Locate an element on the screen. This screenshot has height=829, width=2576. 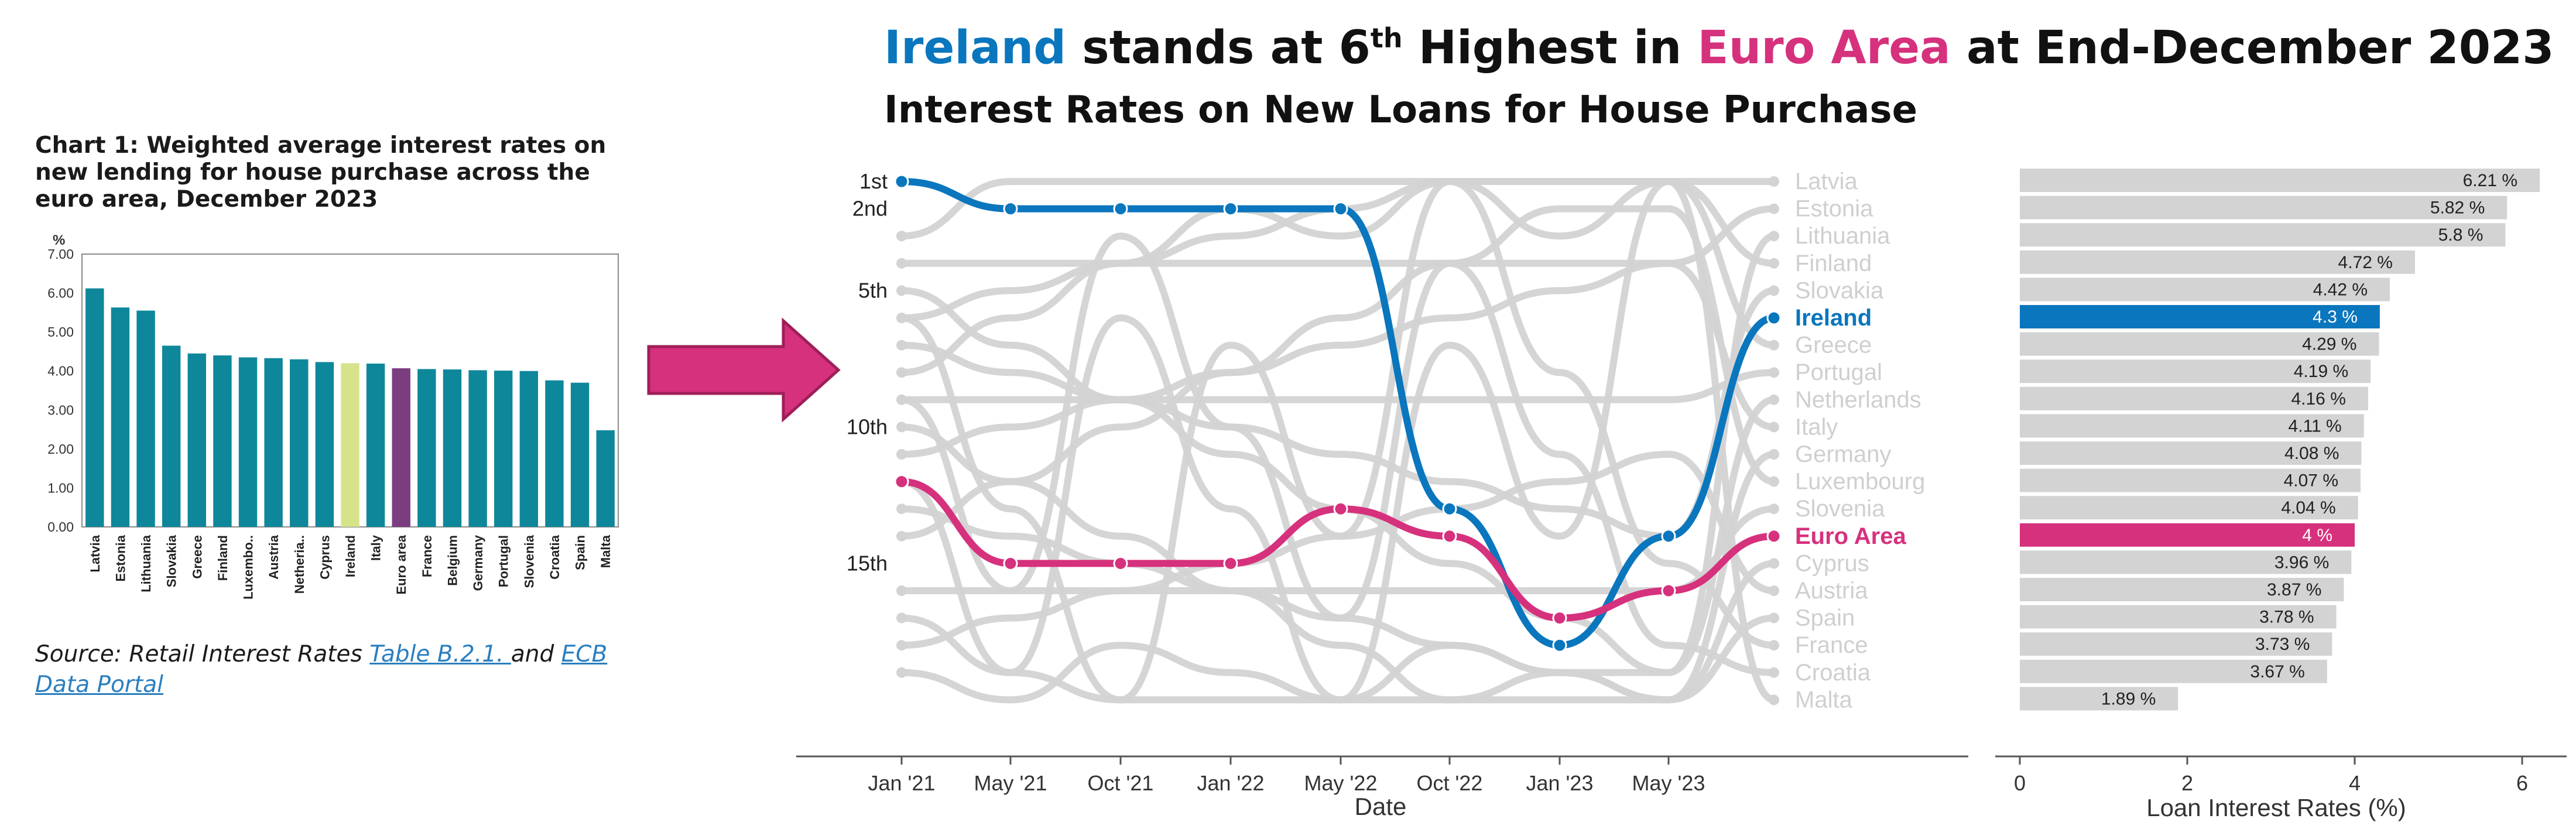
bump-end-label-malta: Malta is located at coordinates (1824, 700).